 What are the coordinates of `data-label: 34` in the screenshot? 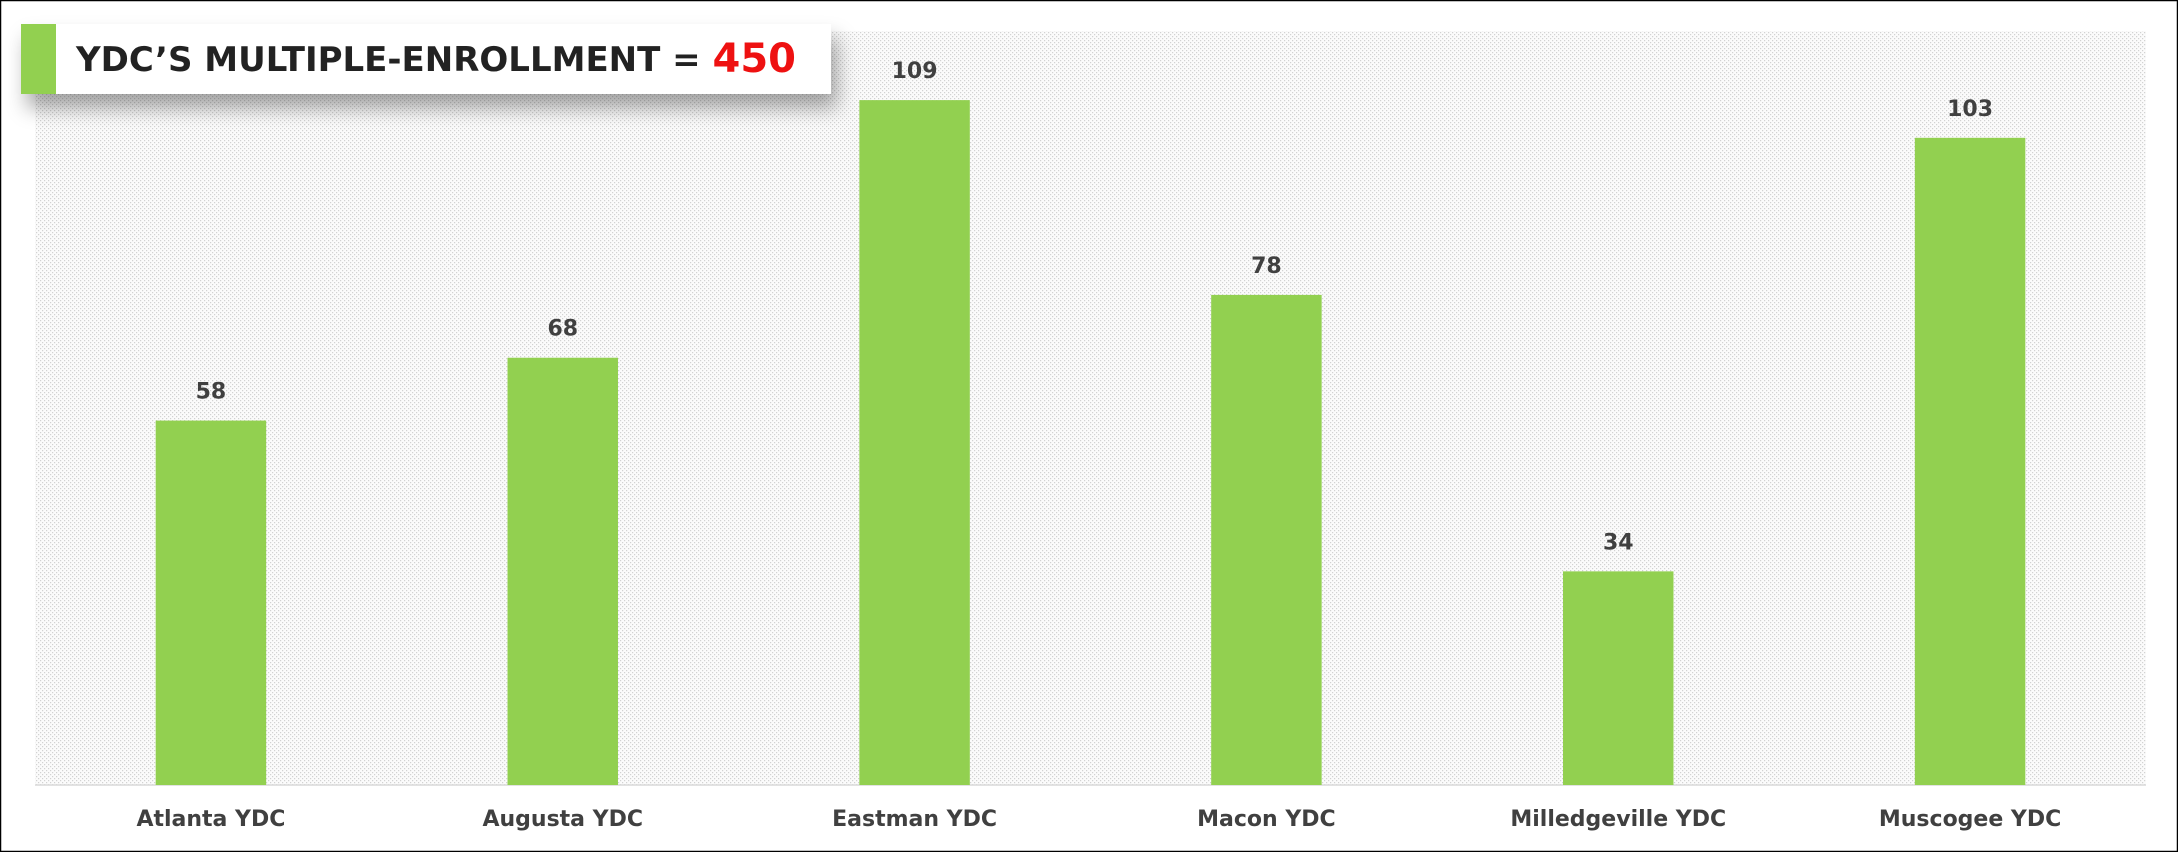 It's located at (1618, 542).